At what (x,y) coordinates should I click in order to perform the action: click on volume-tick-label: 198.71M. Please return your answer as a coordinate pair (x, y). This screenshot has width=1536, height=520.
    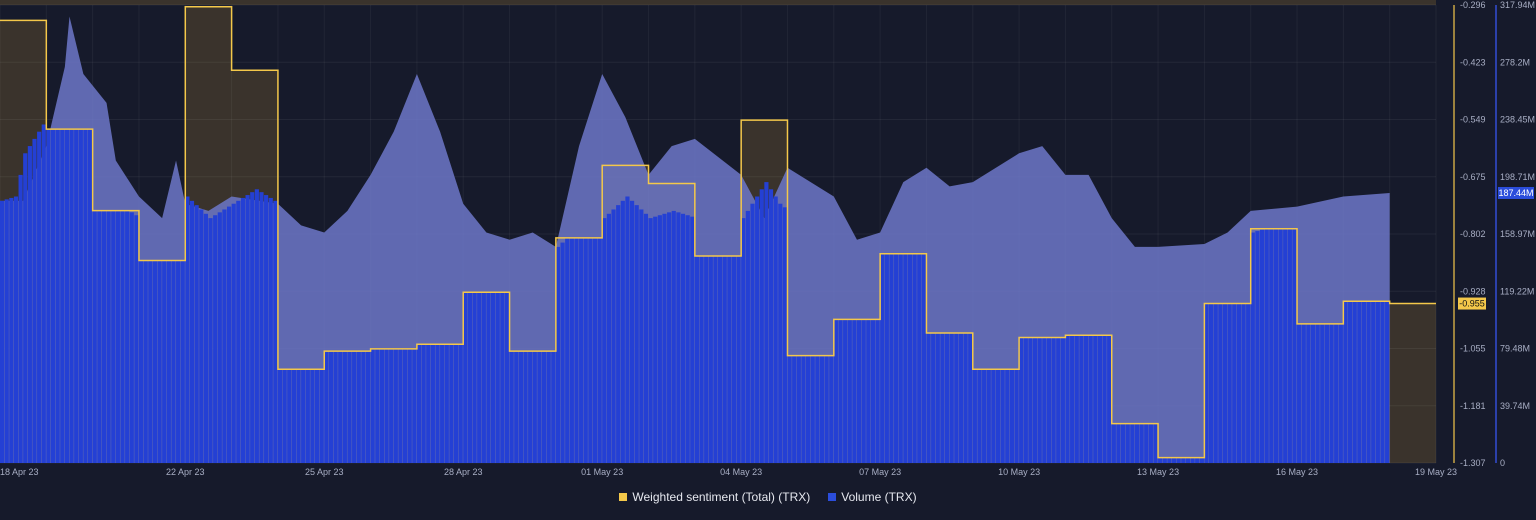
    Looking at the image, I should click on (1517, 177).